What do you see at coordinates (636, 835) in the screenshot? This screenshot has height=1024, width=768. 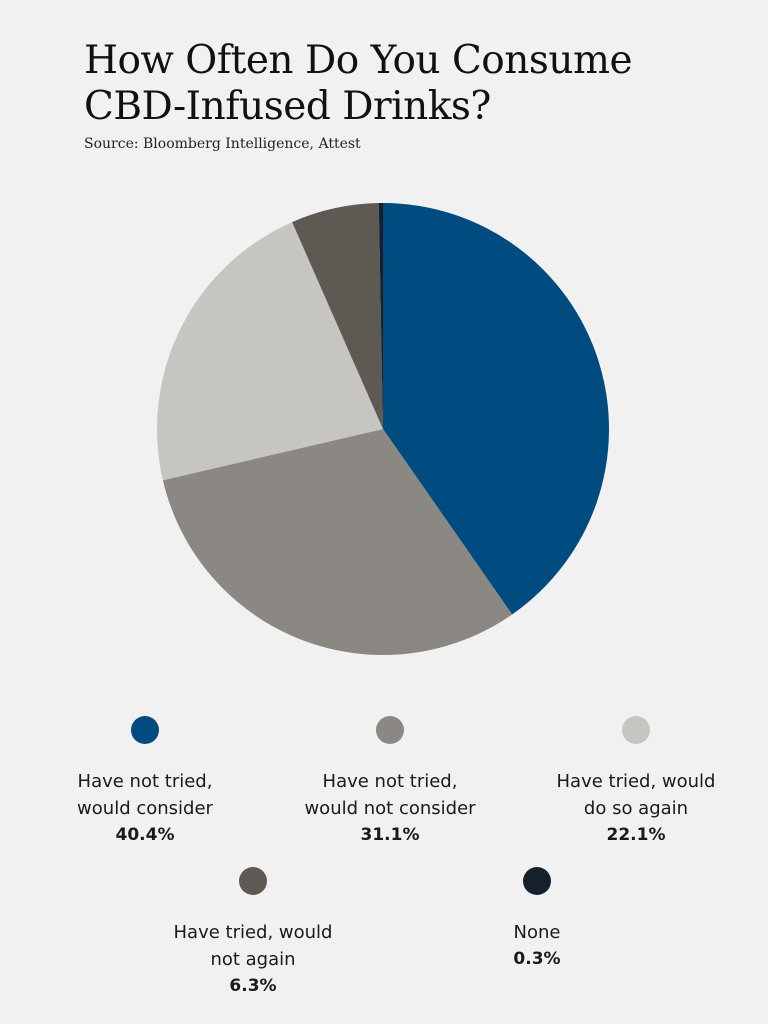 I see `legend-value: 22.1%` at bounding box center [636, 835].